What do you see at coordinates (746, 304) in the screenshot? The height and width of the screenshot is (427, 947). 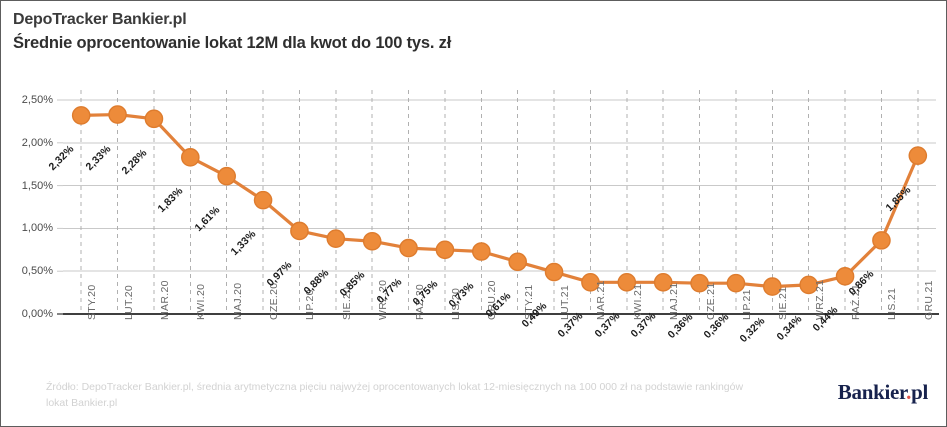 I see `x-axis-tick-label: LIP.21` at bounding box center [746, 304].